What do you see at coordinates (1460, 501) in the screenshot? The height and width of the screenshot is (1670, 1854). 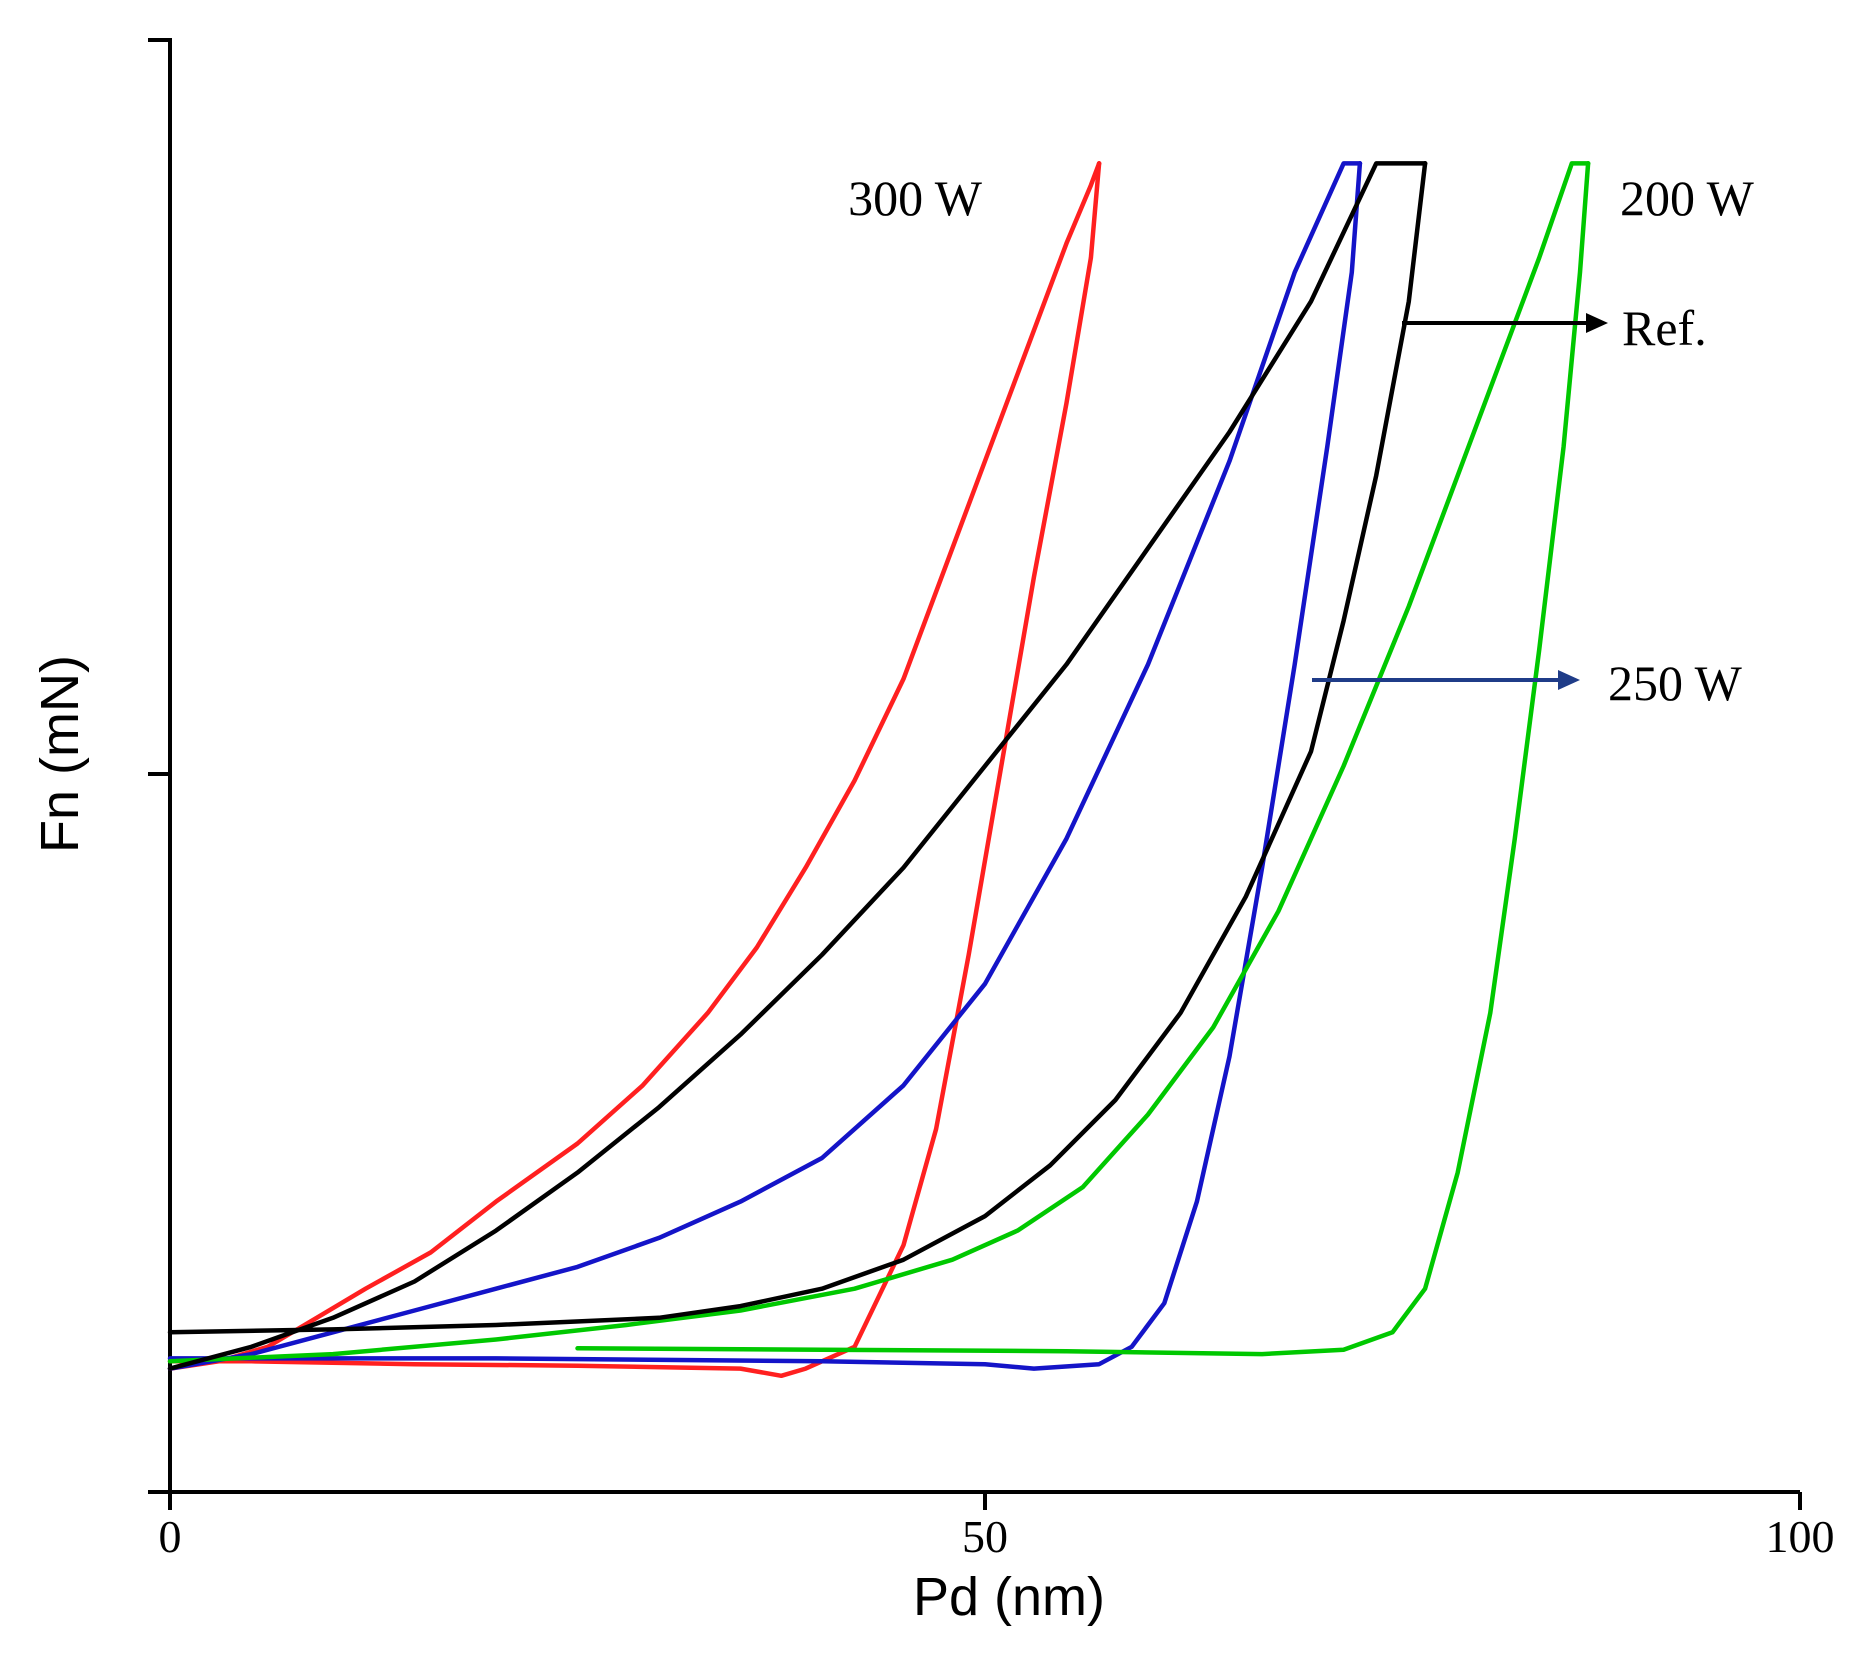 I see `annotation-arrows` at bounding box center [1460, 501].